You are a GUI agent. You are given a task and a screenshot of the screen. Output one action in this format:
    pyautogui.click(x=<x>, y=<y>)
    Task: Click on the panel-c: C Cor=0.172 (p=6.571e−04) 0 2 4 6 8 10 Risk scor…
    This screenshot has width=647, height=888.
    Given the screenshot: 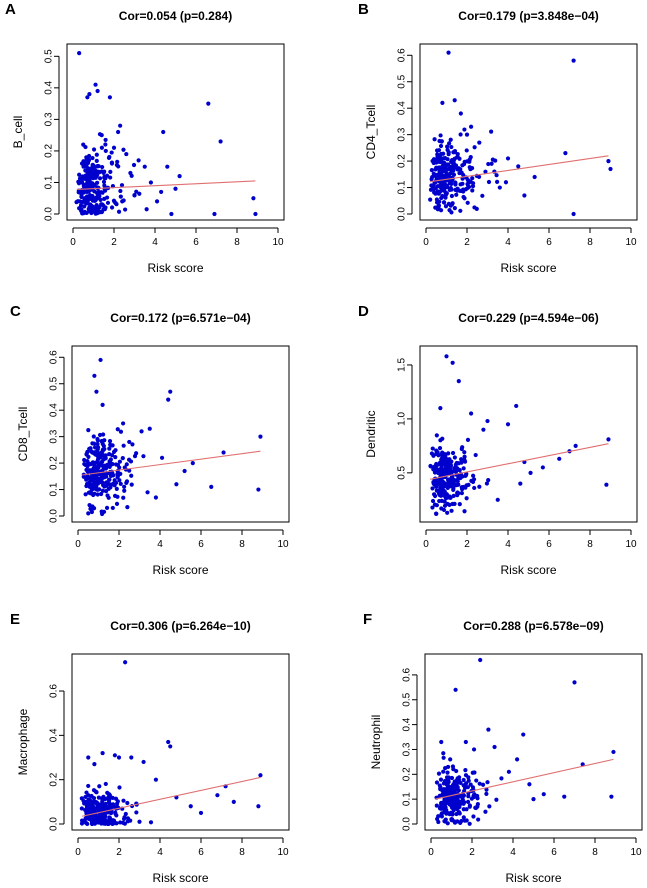 What is the action you would take?
    pyautogui.click(x=150, y=440)
    